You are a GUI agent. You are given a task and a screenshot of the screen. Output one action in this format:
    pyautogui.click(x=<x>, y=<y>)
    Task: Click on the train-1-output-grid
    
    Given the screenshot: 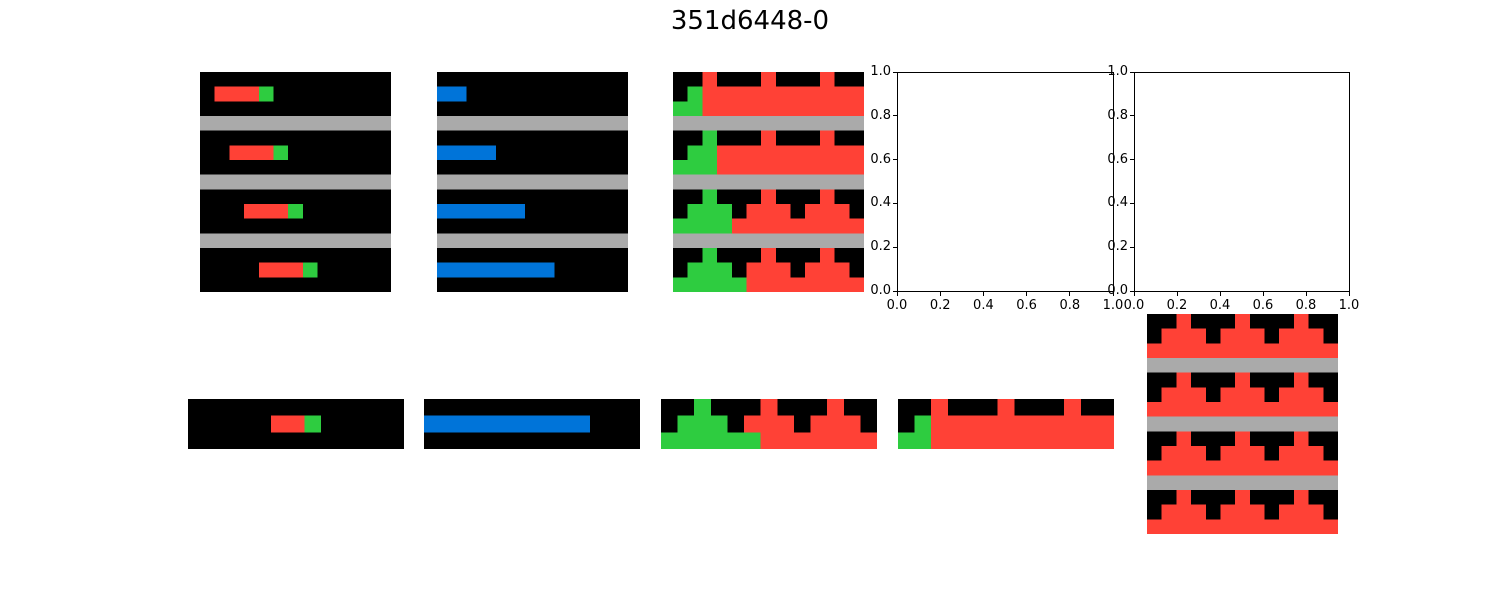 What is the action you would take?
    pyautogui.click(x=532, y=424)
    